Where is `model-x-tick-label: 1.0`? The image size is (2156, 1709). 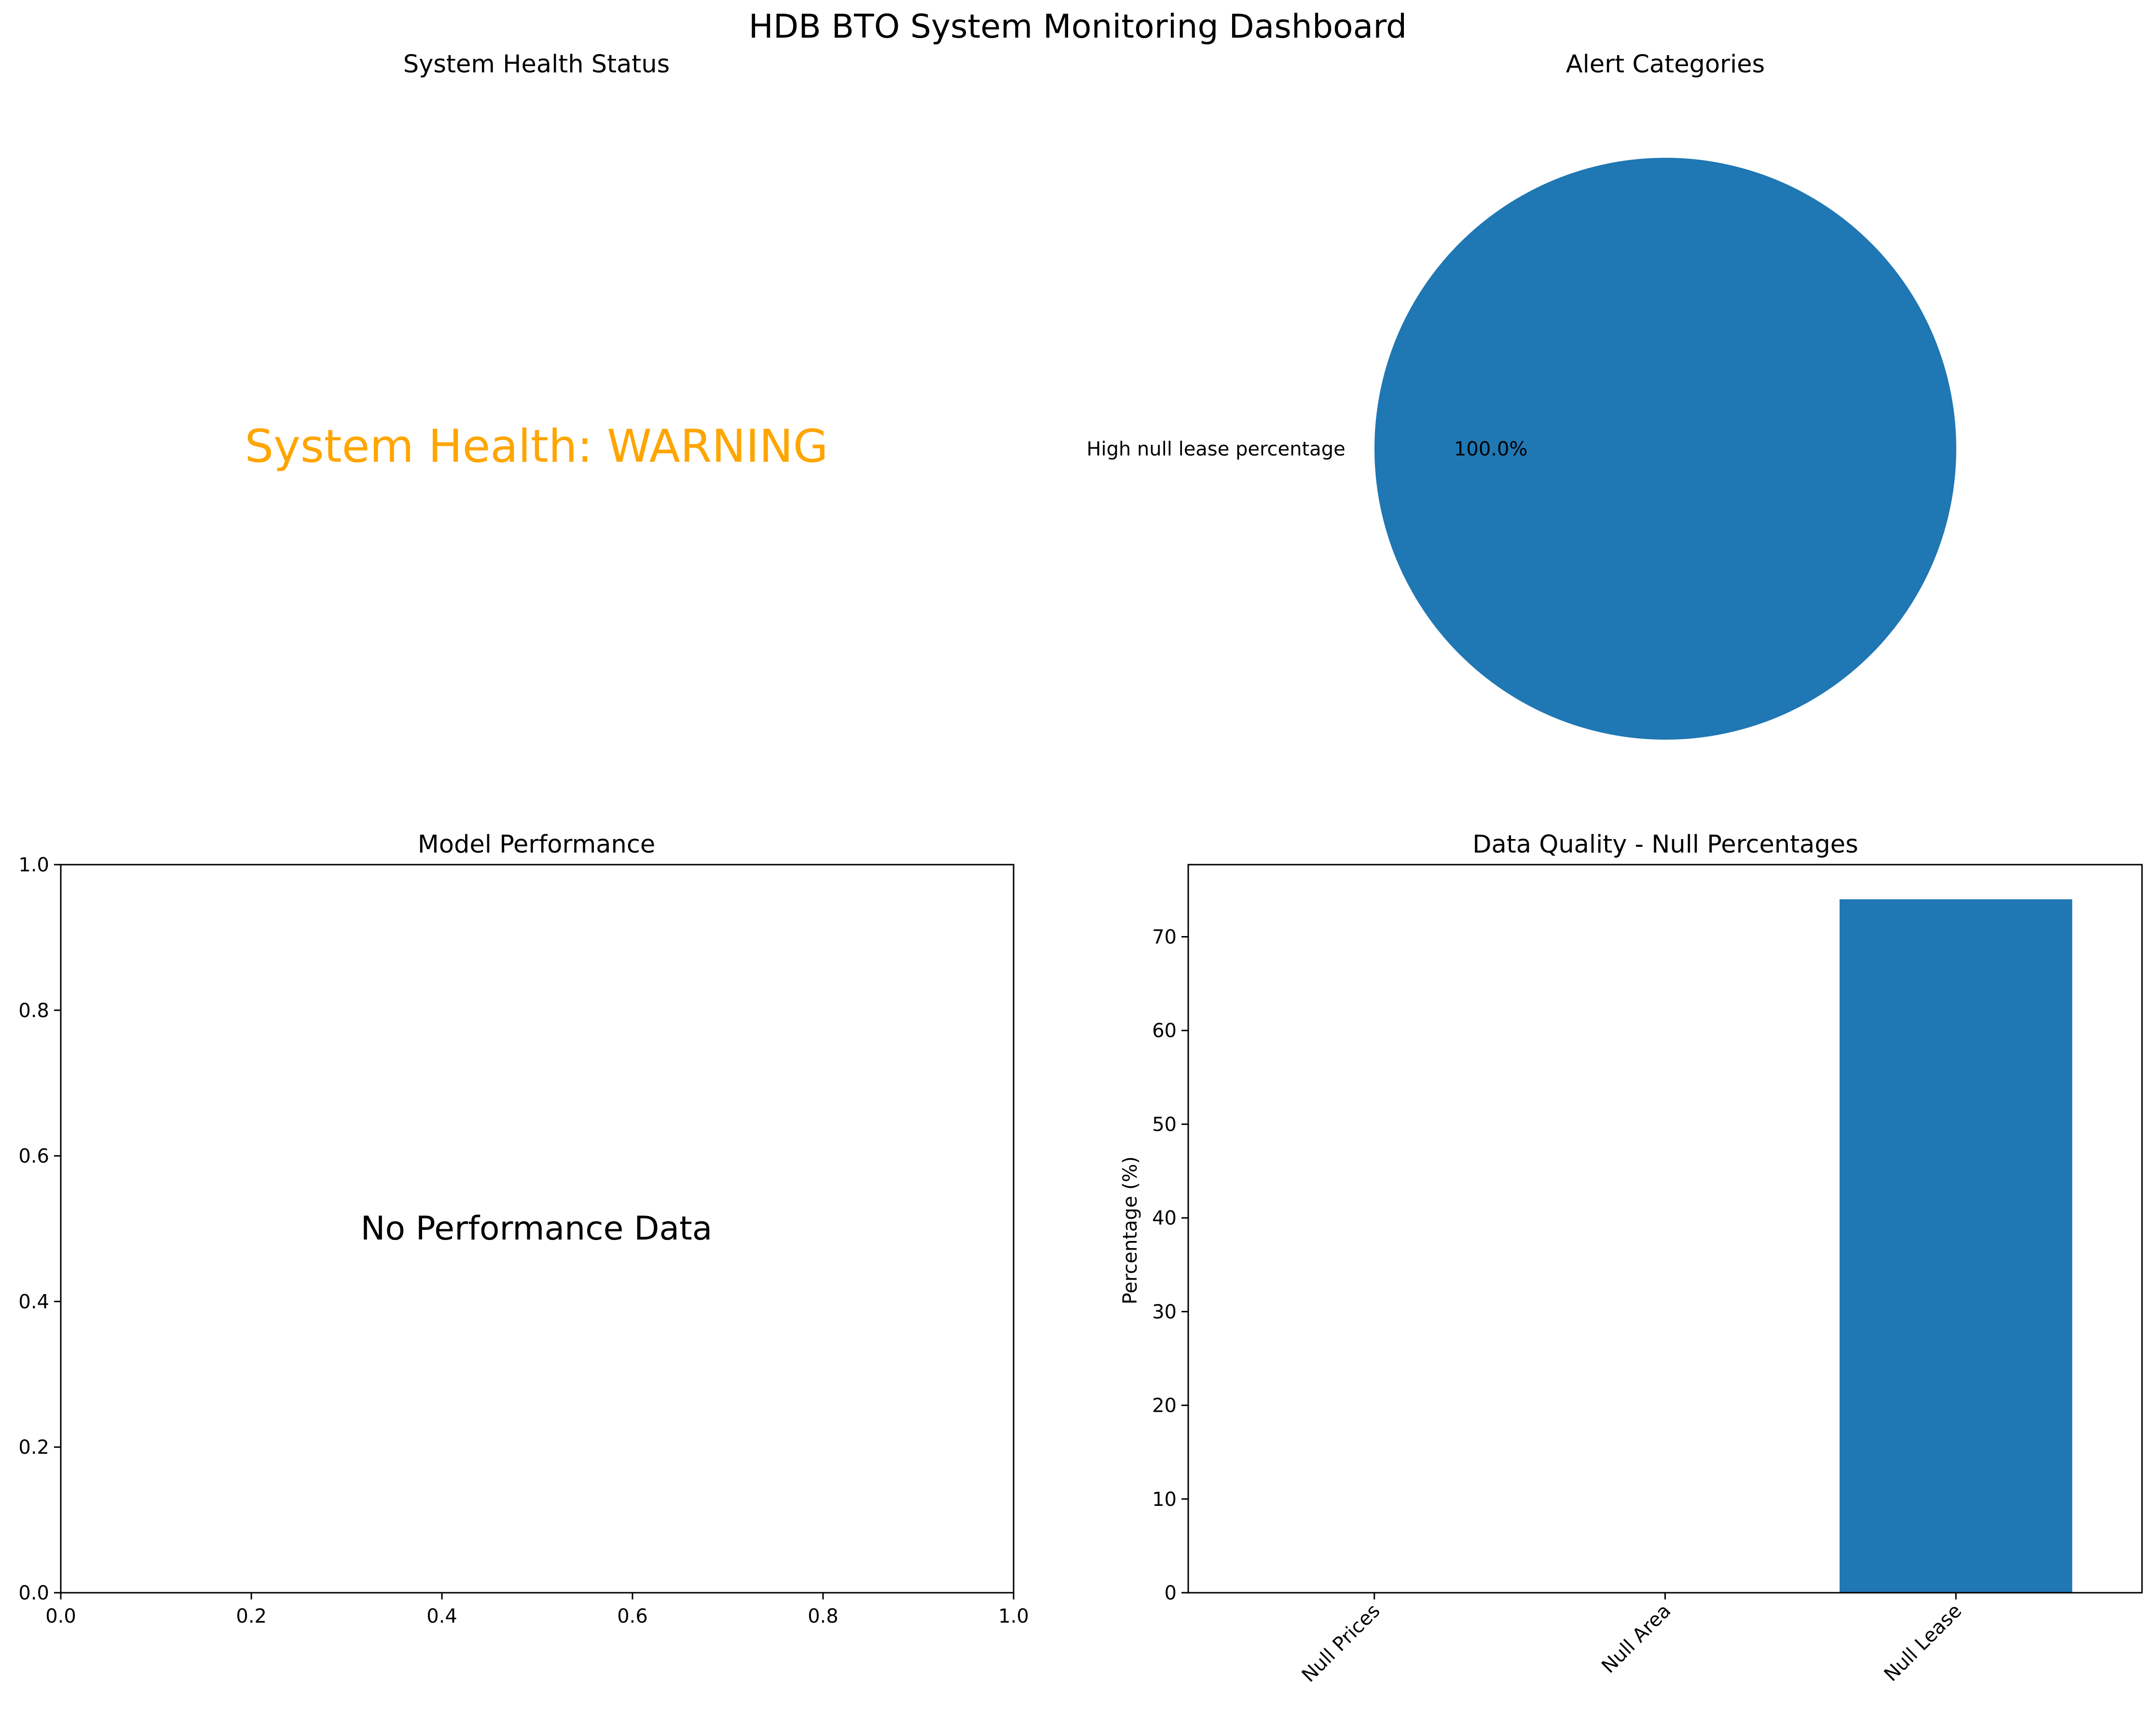 model-x-tick-label: 1.0 is located at coordinates (1013, 1616).